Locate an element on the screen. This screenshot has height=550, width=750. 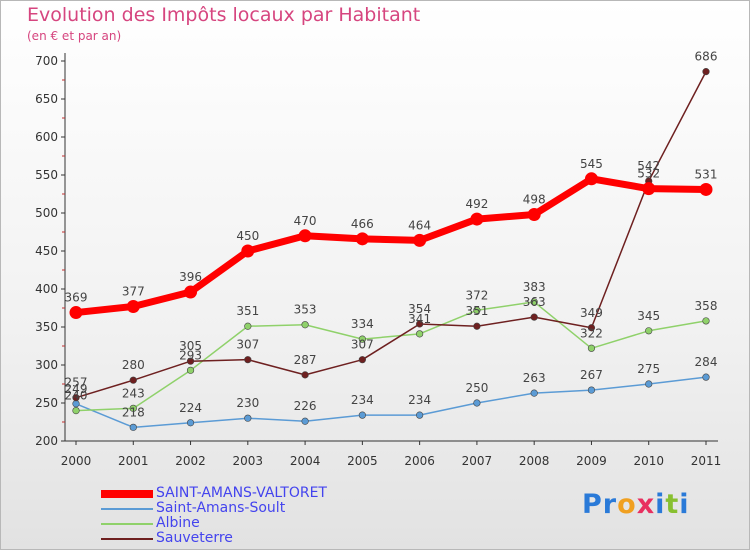
data-label: 498 is located at coordinates (534, 200).